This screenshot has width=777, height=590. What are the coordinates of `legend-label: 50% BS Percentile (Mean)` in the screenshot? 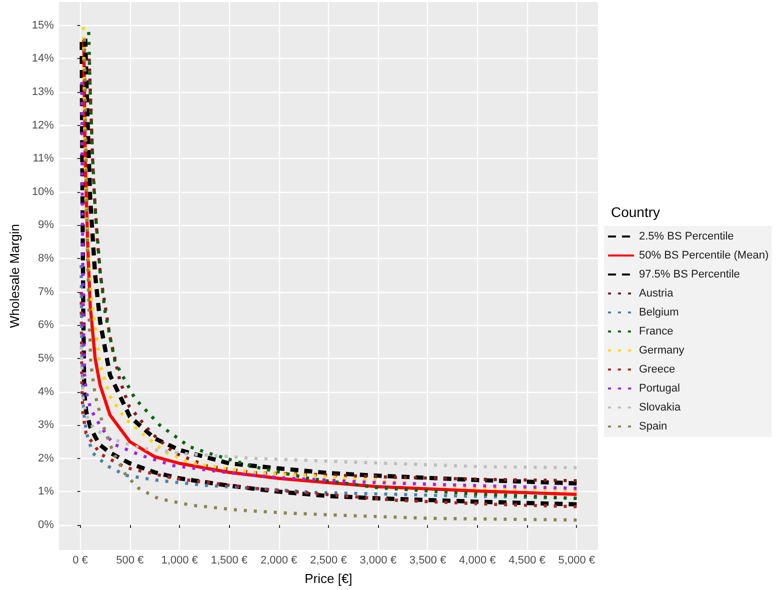 It's located at (704, 256).